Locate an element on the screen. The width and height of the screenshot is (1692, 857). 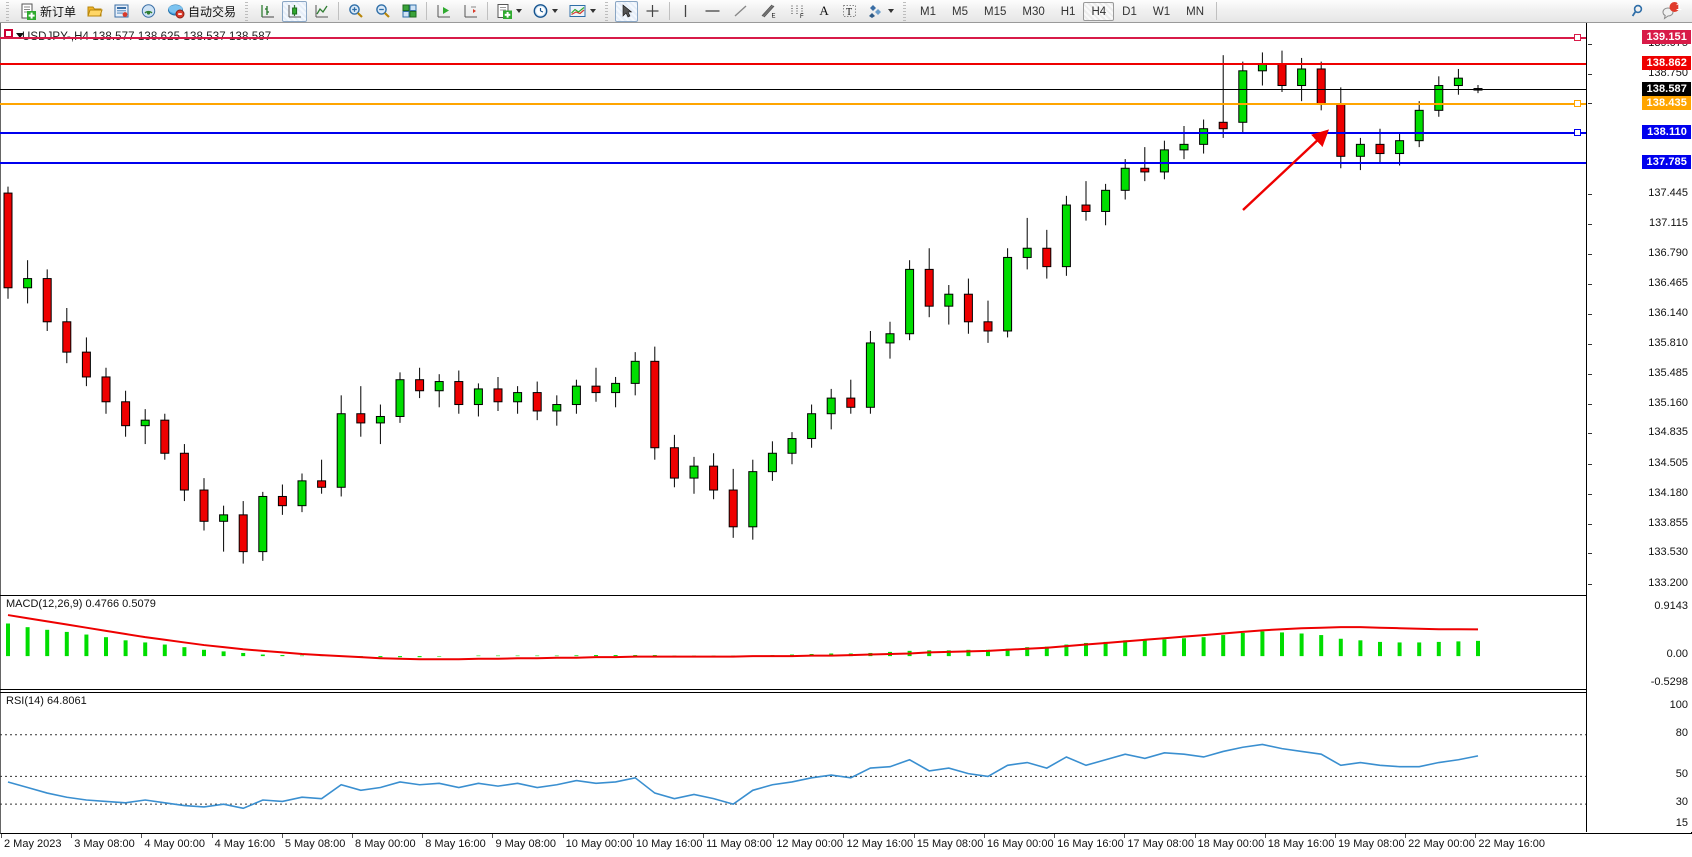
text-button: A is located at coordinates (824, 11).